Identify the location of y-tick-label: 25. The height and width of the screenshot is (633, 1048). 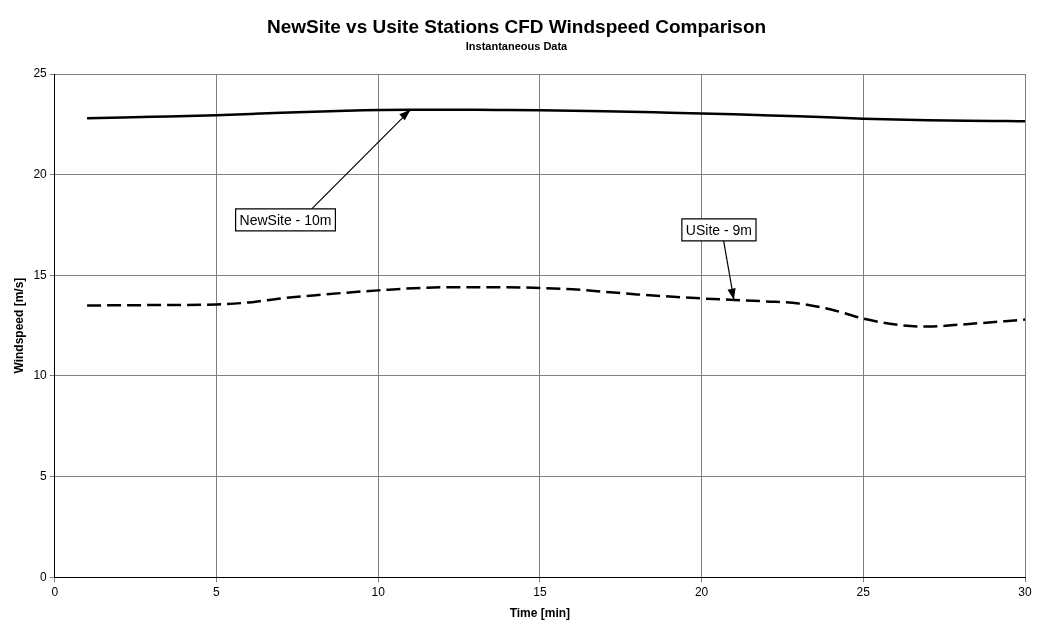
(40, 73).